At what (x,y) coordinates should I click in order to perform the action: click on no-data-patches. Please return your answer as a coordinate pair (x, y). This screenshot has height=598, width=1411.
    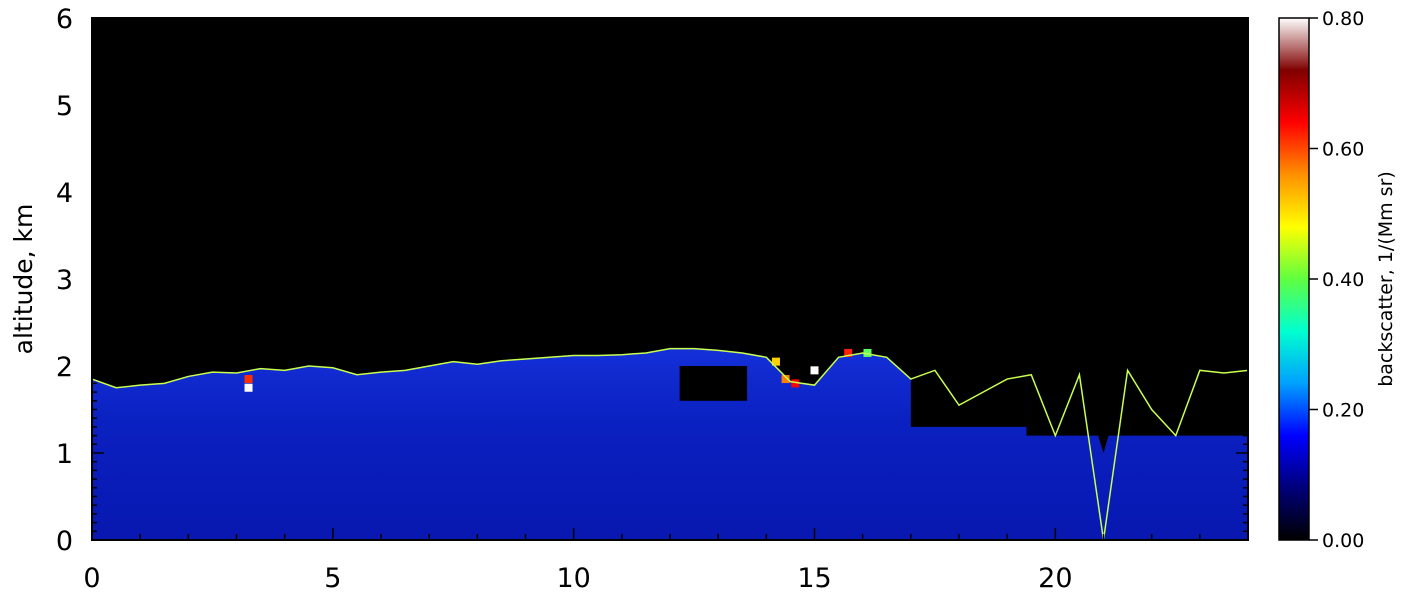
    Looking at the image, I should click on (963, 392).